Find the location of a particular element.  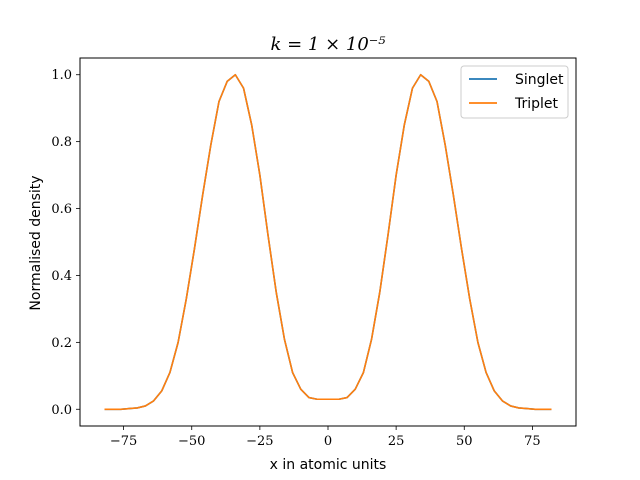

x-axis-ticks: −75 −50 −25 0 25 50 75 is located at coordinates (325, 437).